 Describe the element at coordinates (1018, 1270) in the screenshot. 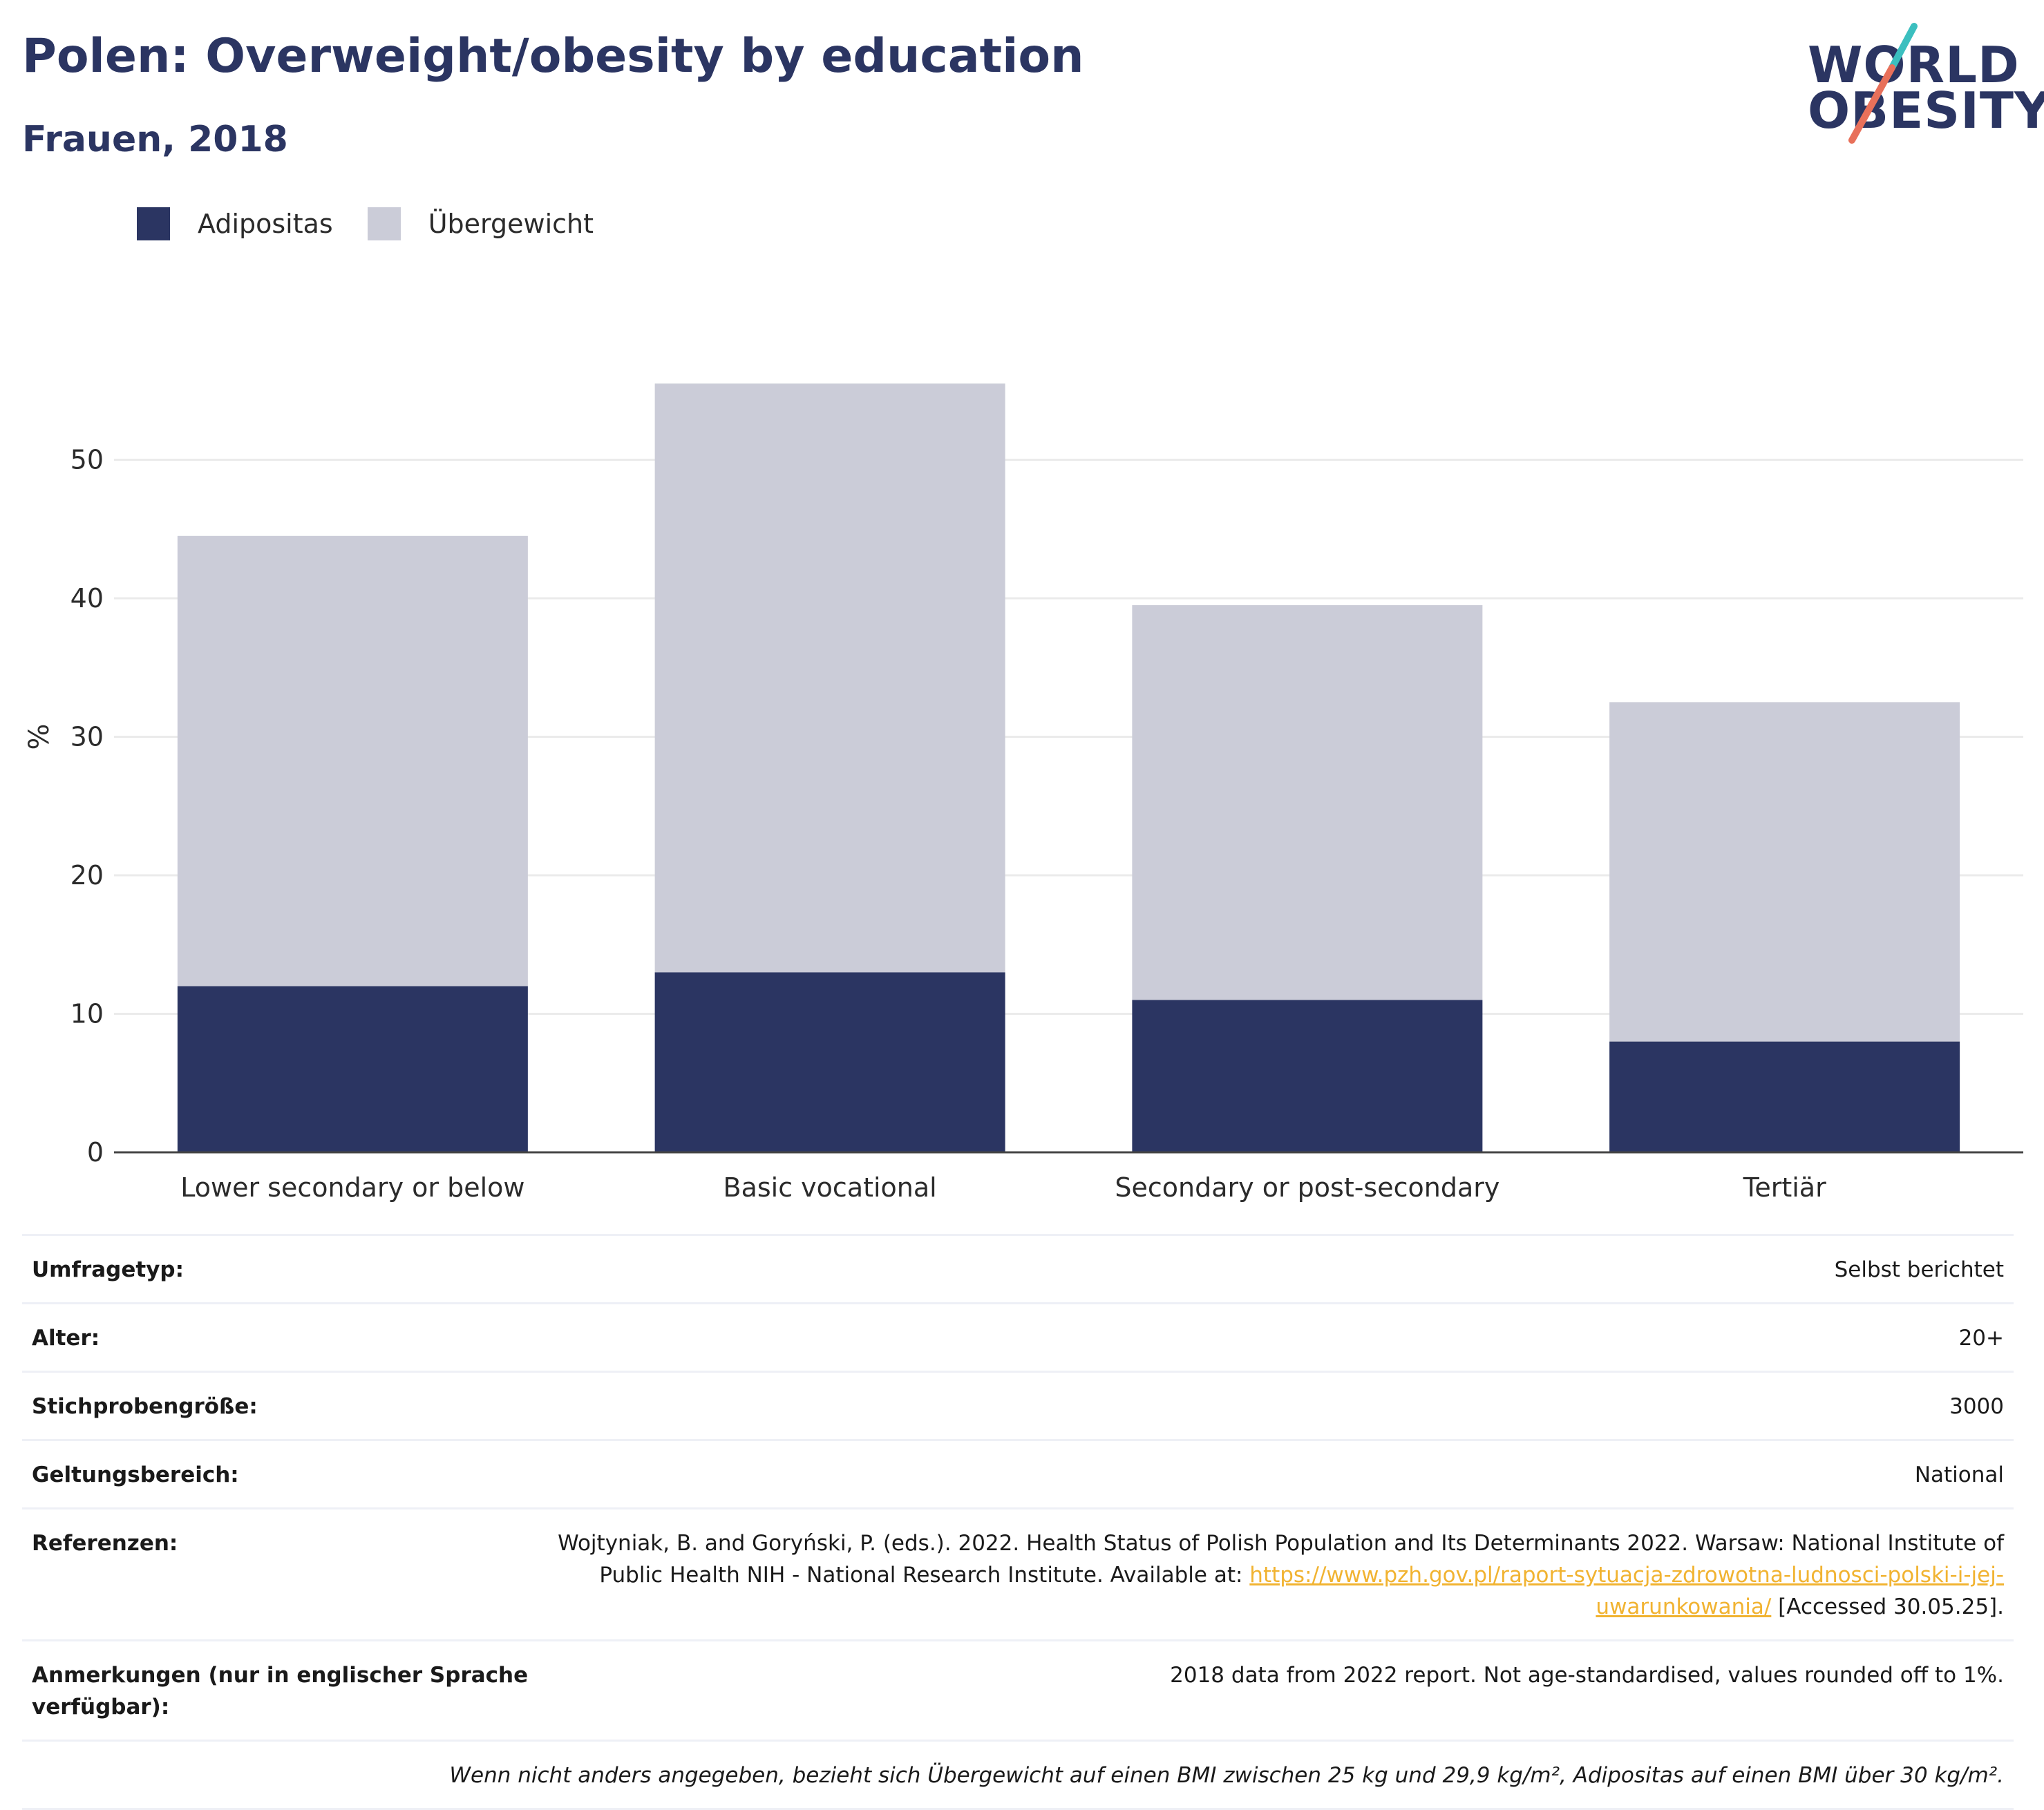

I see `meta-row-survey-type: Umfragetyp: Selbst berichtet` at that location.